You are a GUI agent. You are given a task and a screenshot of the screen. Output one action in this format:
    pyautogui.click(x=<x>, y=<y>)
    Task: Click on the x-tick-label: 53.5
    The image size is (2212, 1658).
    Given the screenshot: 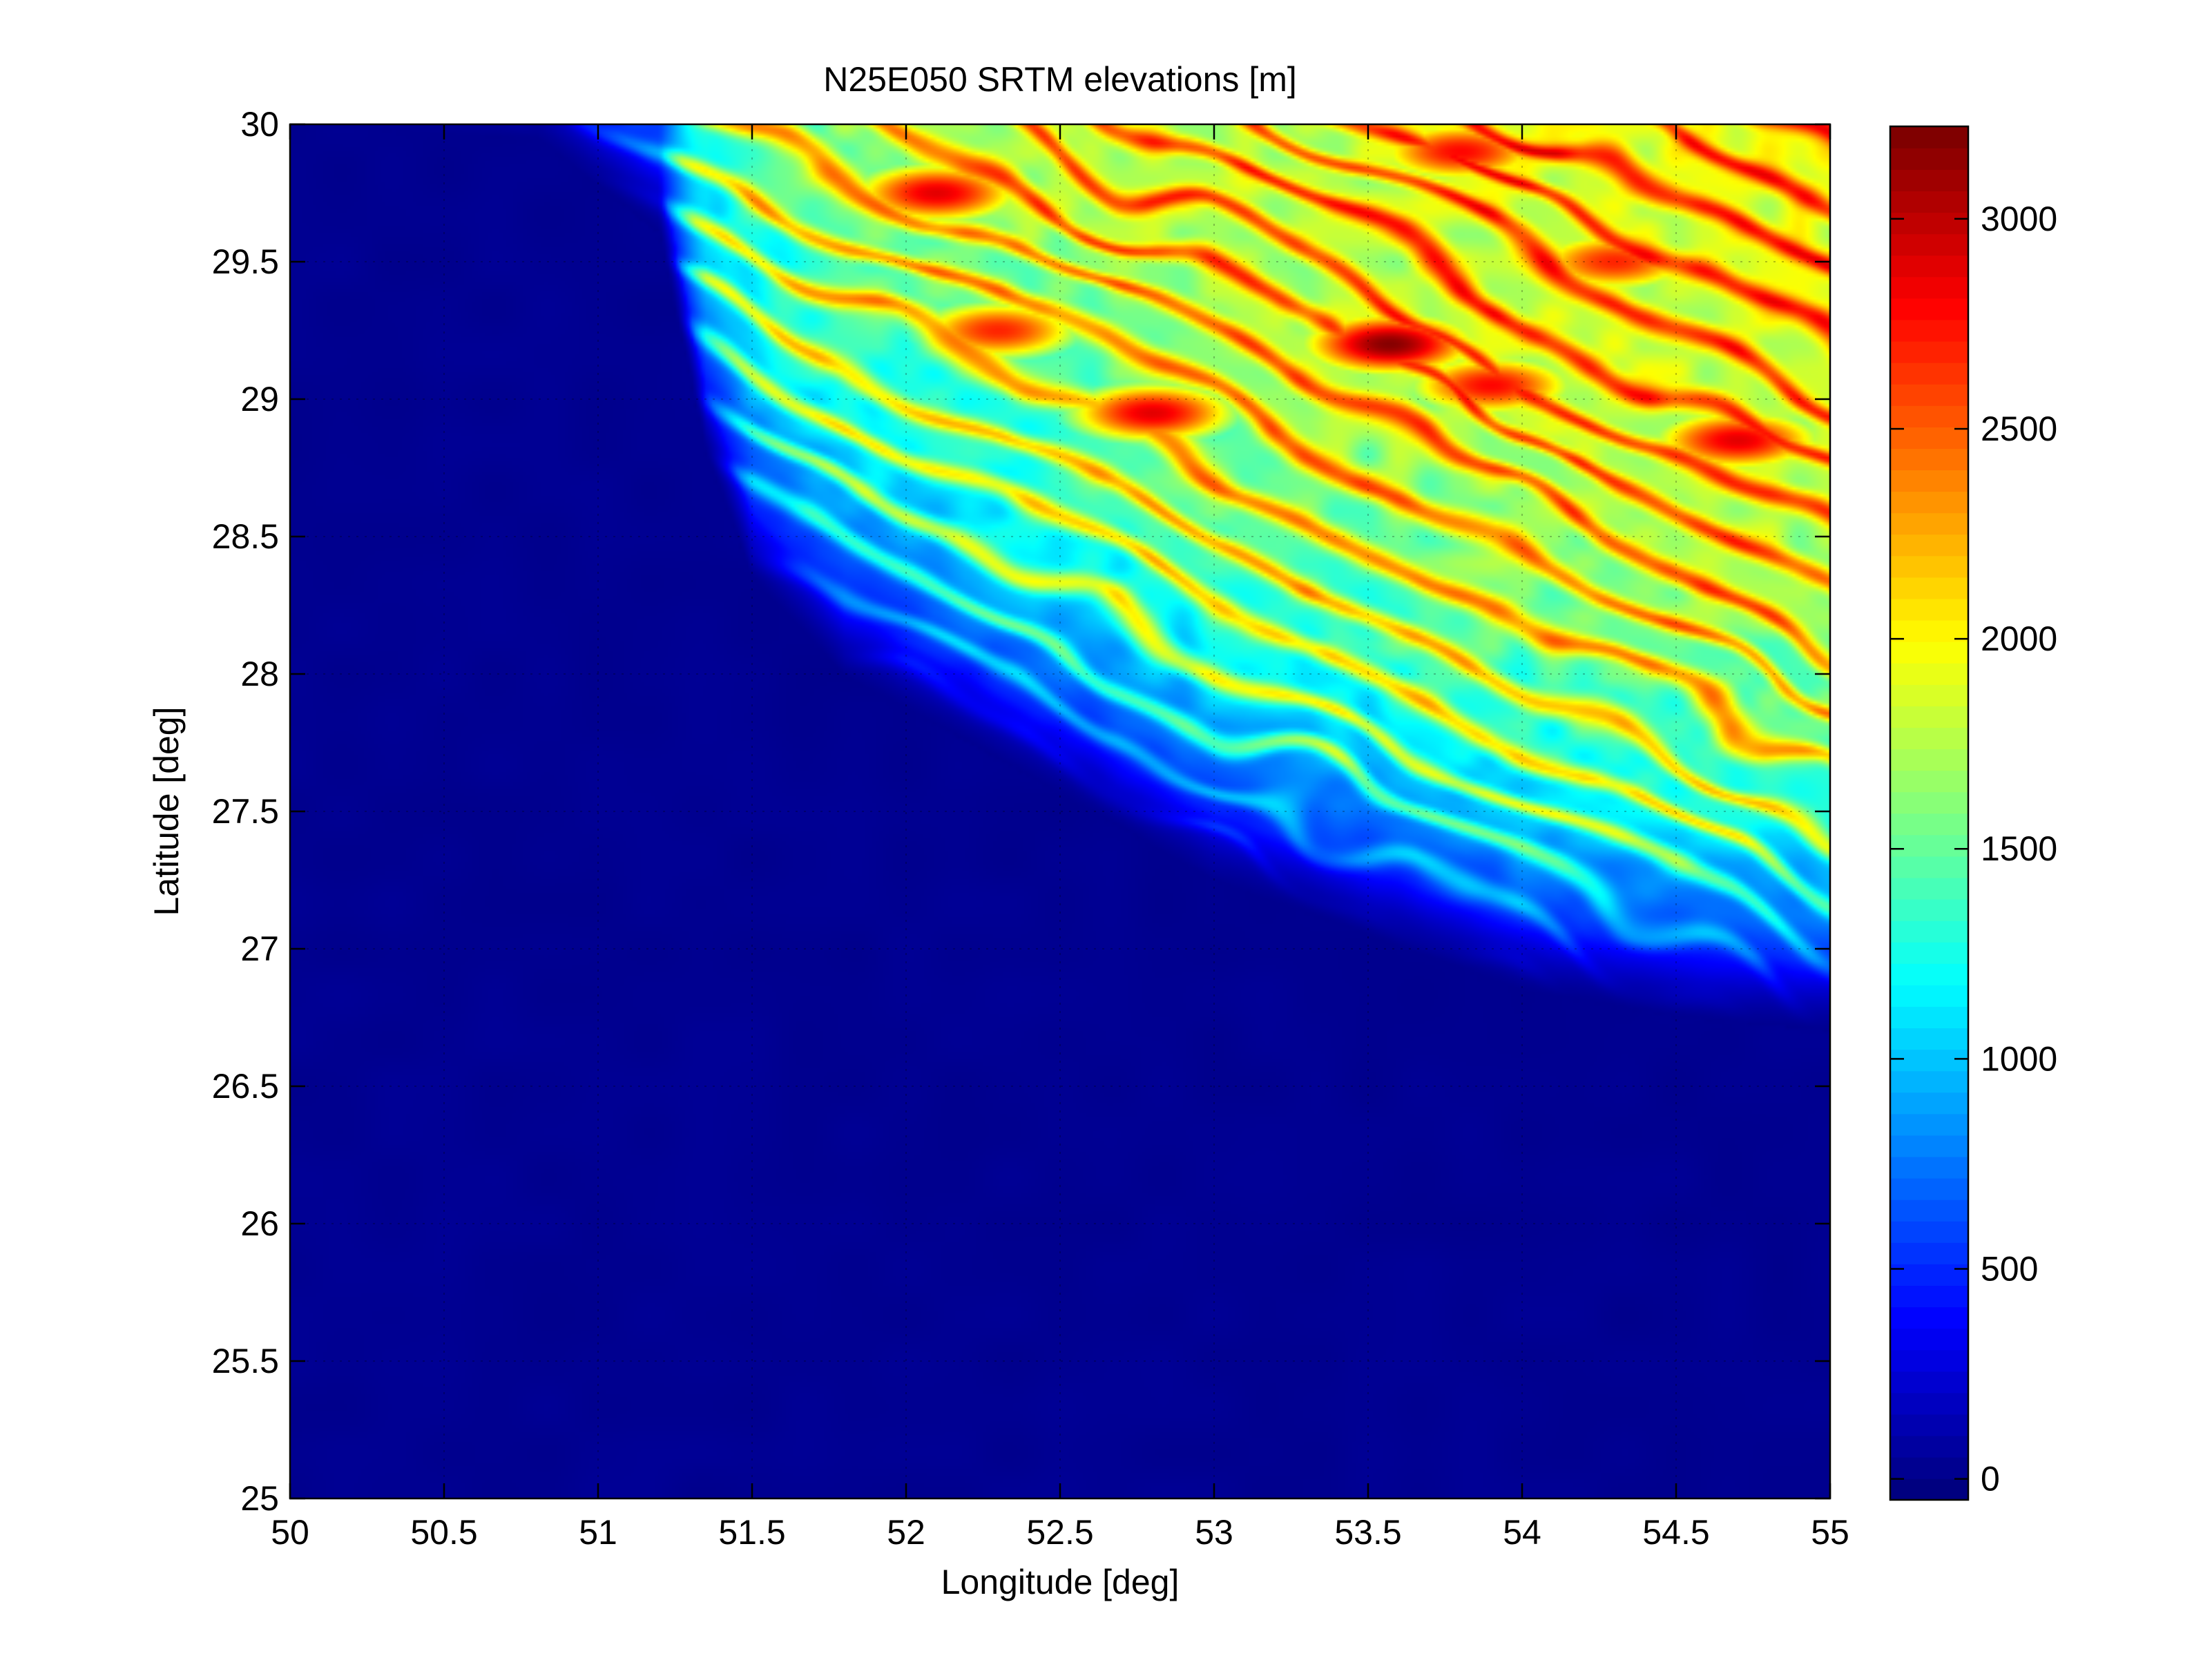 What is the action you would take?
    pyautogui.click(x=1367, y=1532)
    